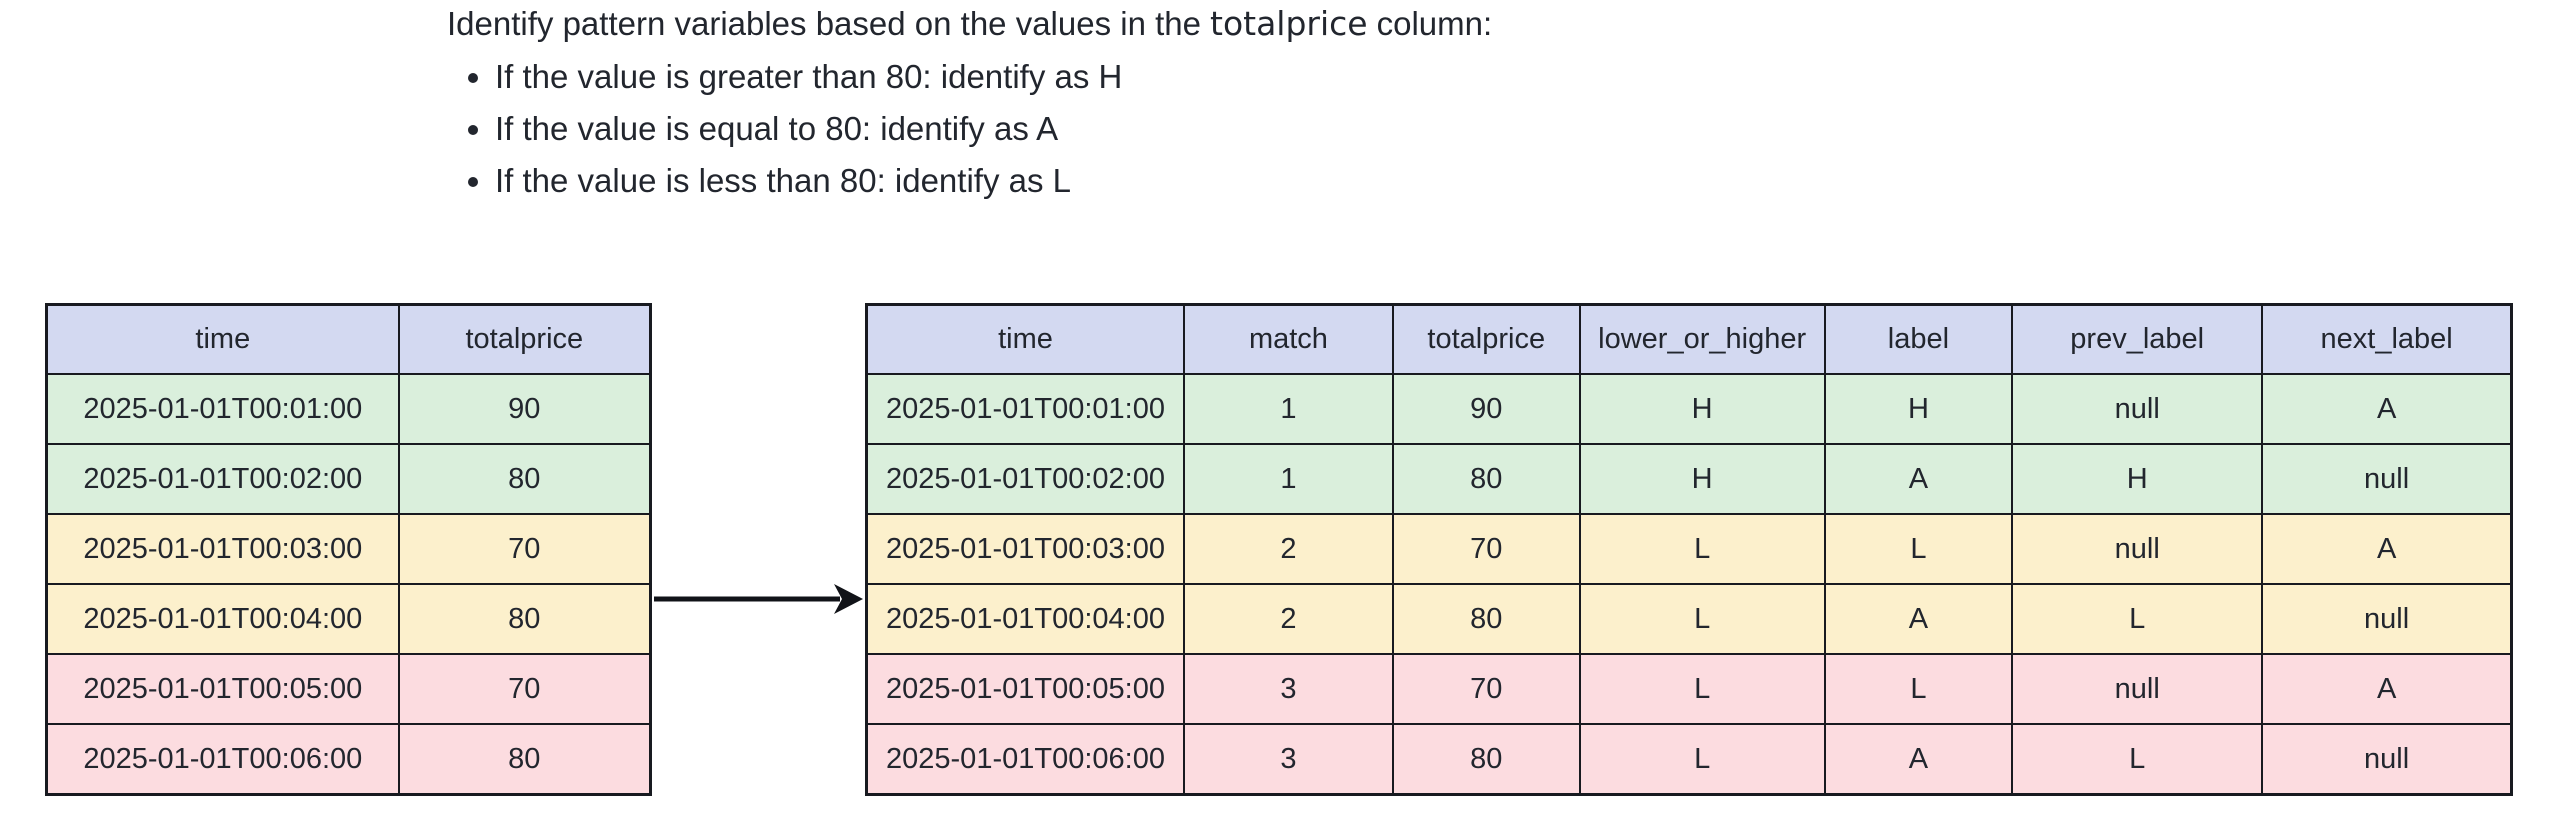 This screenshot has width=2560, height=824. I want to click on column-header: lower_or_higher, so click(1702, 339).